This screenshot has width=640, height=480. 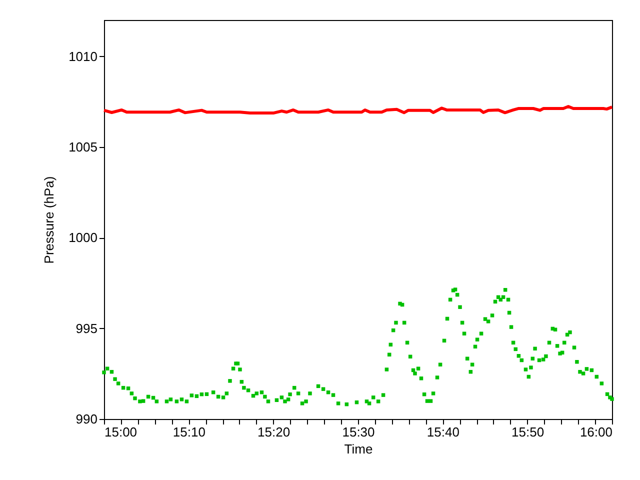 I want to click on y-tick-label: 1010, so click(x=83, y=56).